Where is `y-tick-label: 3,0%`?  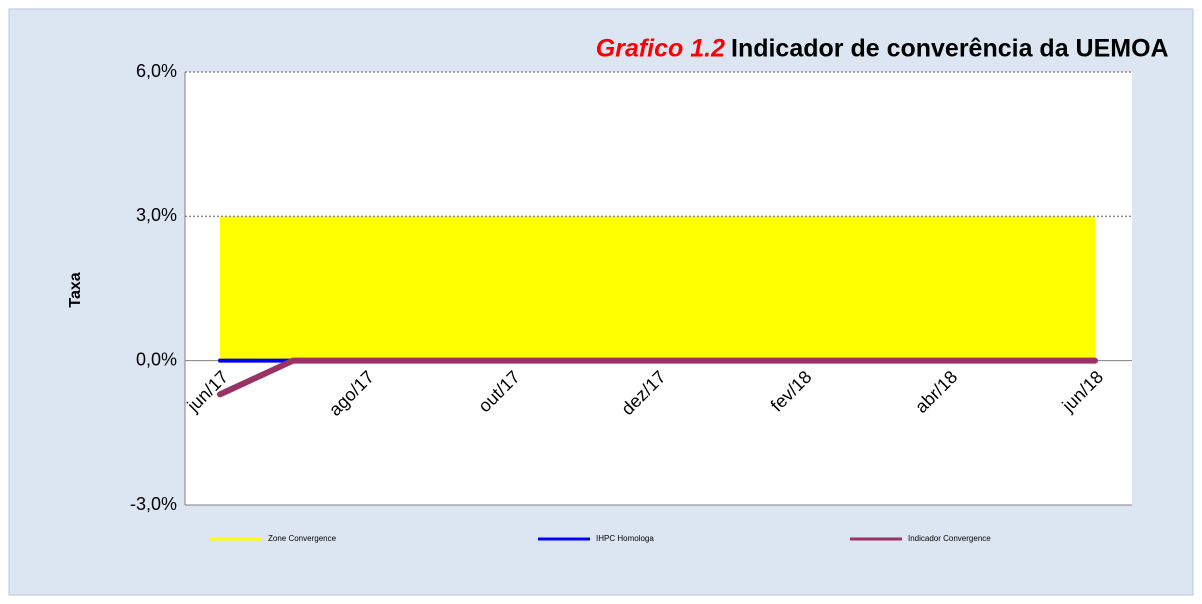
y-tick-label: 3,0% is located at coordinates (156, 215).